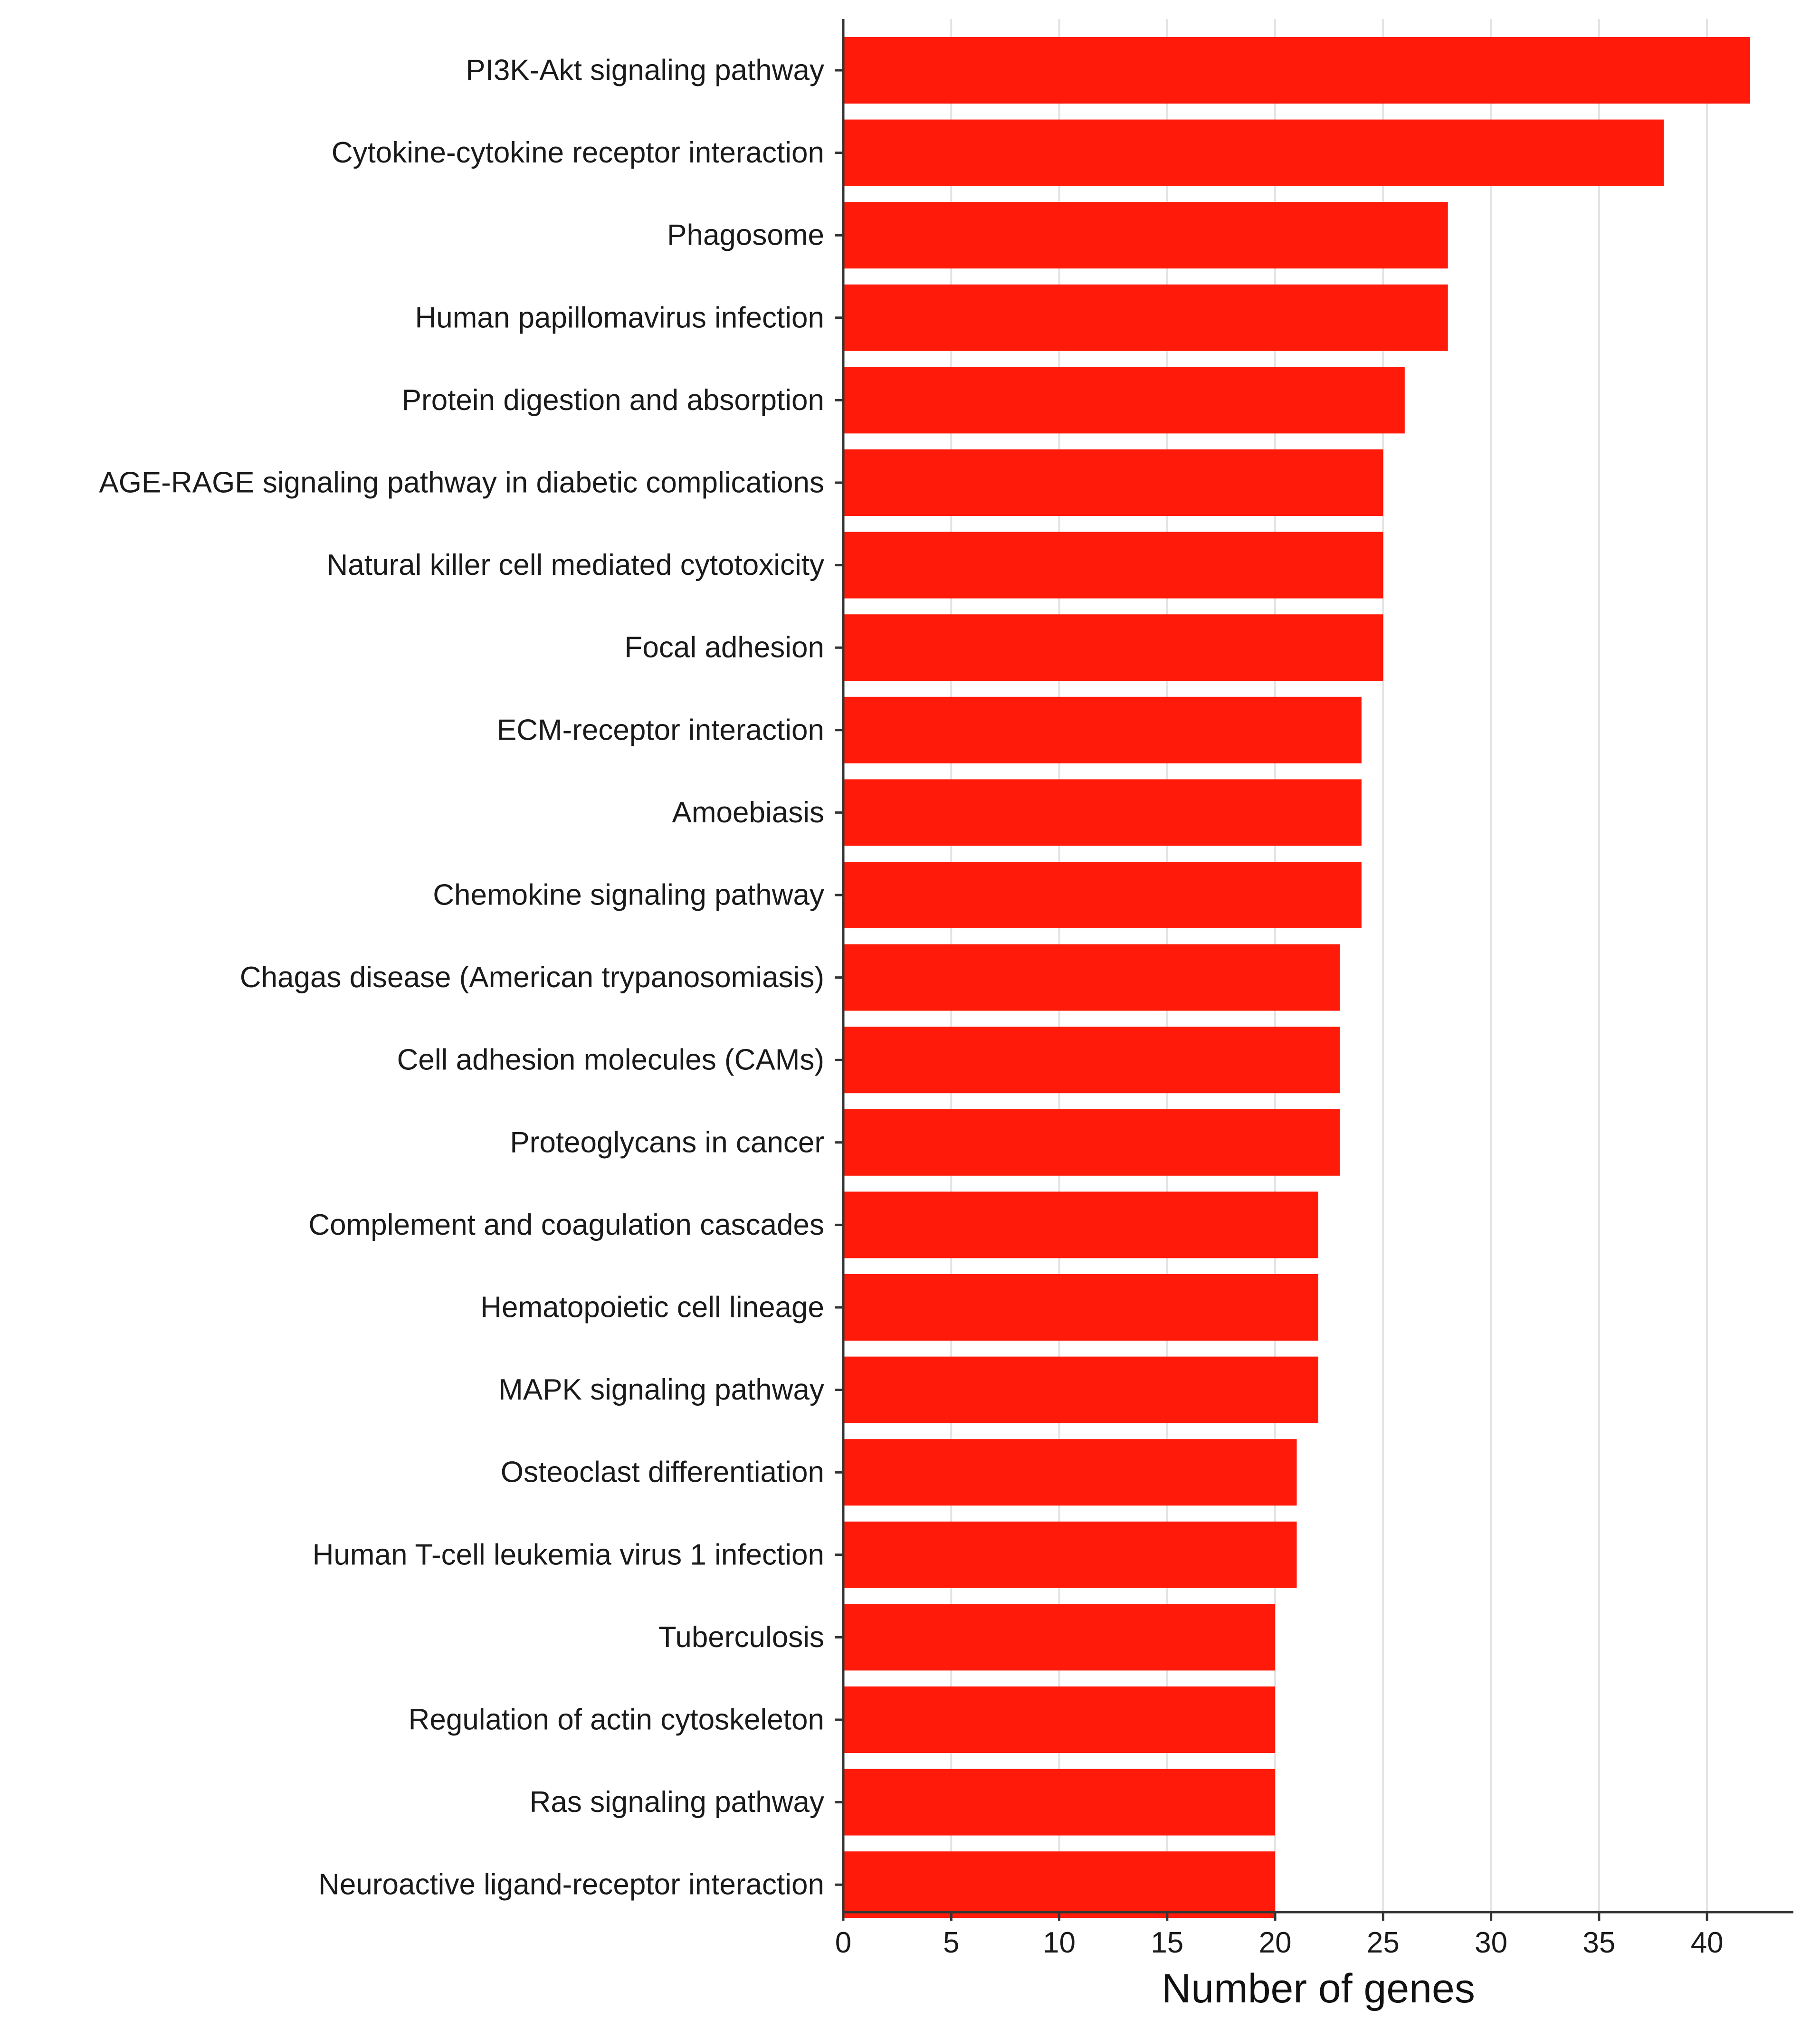 This screenshot has width=1820, height=2029. What do you see at coordinates (652, 1307) in the screenshot?
I see `category-label: Hematopoietic cell lineage` at bounding box center [652, 1307].